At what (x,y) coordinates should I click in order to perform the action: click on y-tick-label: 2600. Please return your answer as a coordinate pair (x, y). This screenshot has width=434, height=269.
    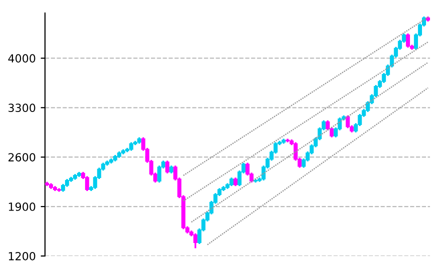
    Looking at the image, I should click on (22, 157).